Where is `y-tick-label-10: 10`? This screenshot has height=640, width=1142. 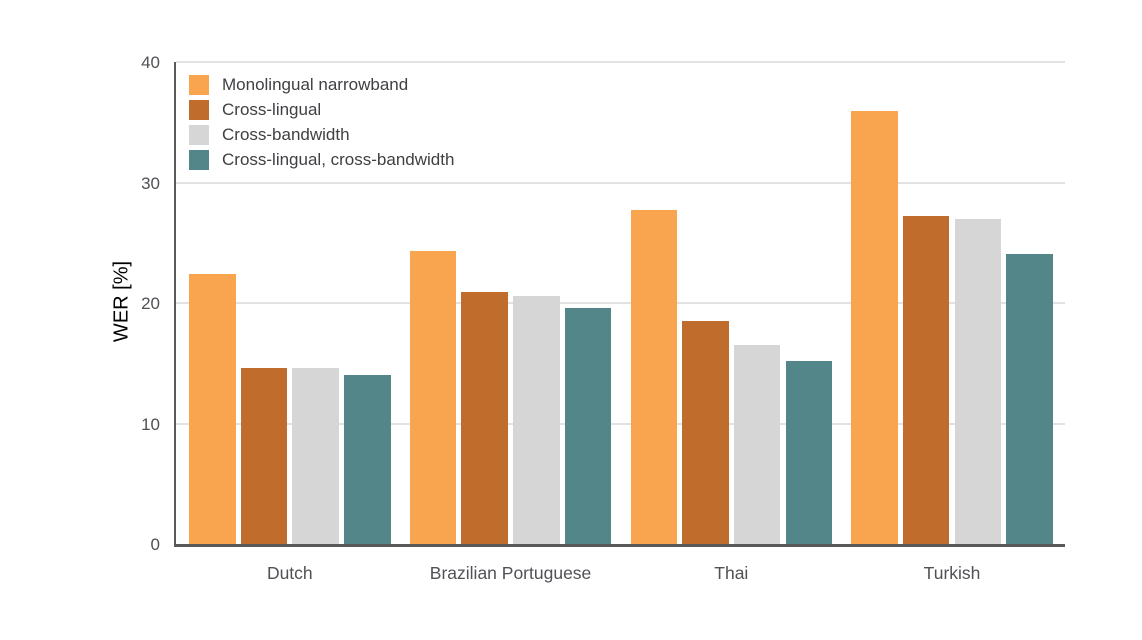
y-tick-label-10: 10 is located at coordinates (150, 424).